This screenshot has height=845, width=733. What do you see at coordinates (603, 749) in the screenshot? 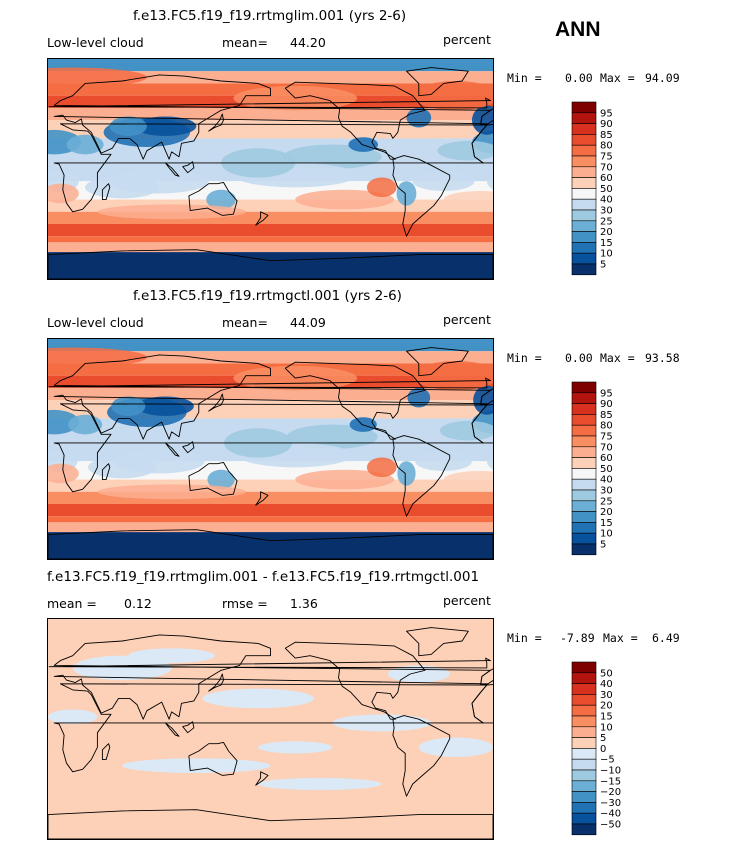
I see `colorbar-level-label: 0` at bounding box center [603, 749].